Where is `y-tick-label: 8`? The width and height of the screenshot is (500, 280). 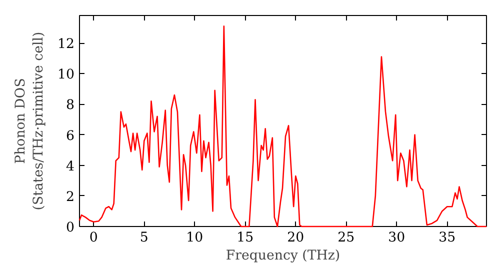 y-tick-label: 8 is located at coordinates (70, 106).